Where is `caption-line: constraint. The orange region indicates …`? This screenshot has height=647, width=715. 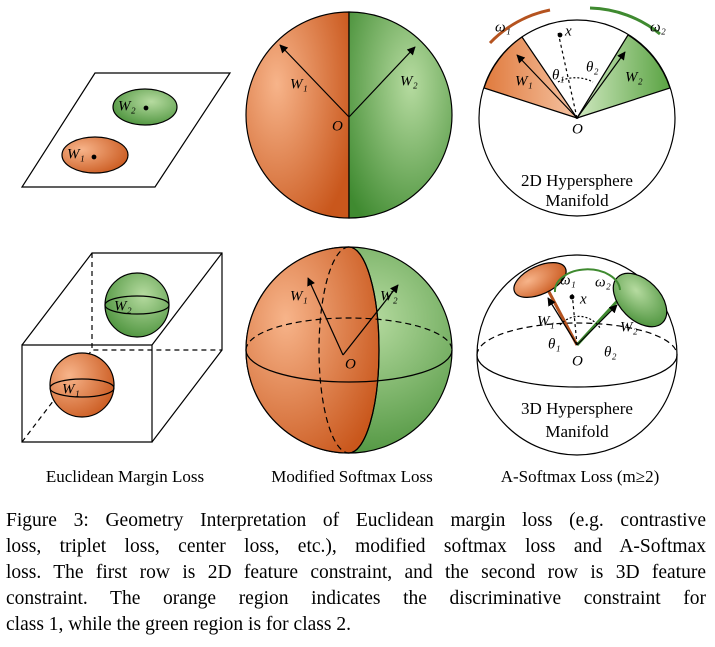 caption-line: constraint. The orange region indicates … is located at coordinates (356, 598).